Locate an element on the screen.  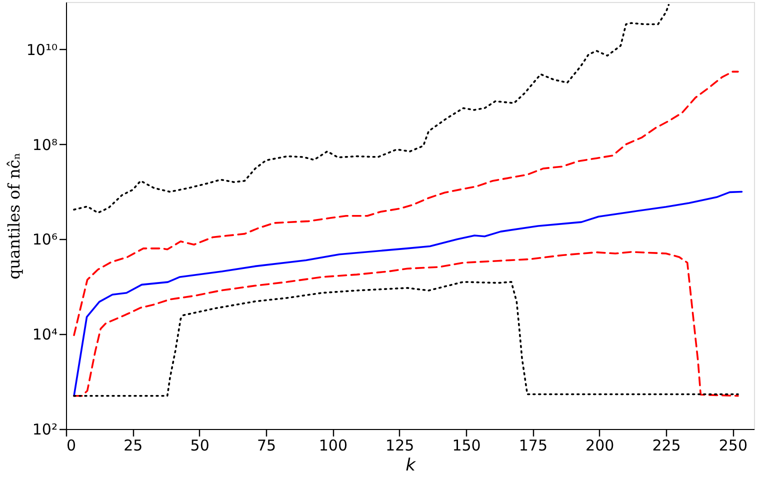
x-tick-label: 100 is located at coordinates (333, 445).